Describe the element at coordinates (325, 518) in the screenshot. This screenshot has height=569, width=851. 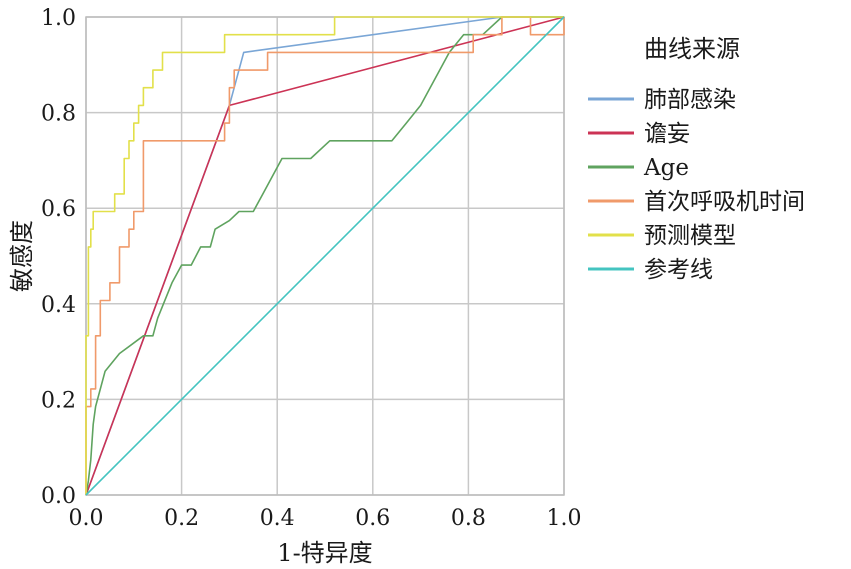
I see `x-tick-labels: 0.0 0.2 0.4 0.6 0.8 1.0` at that location.